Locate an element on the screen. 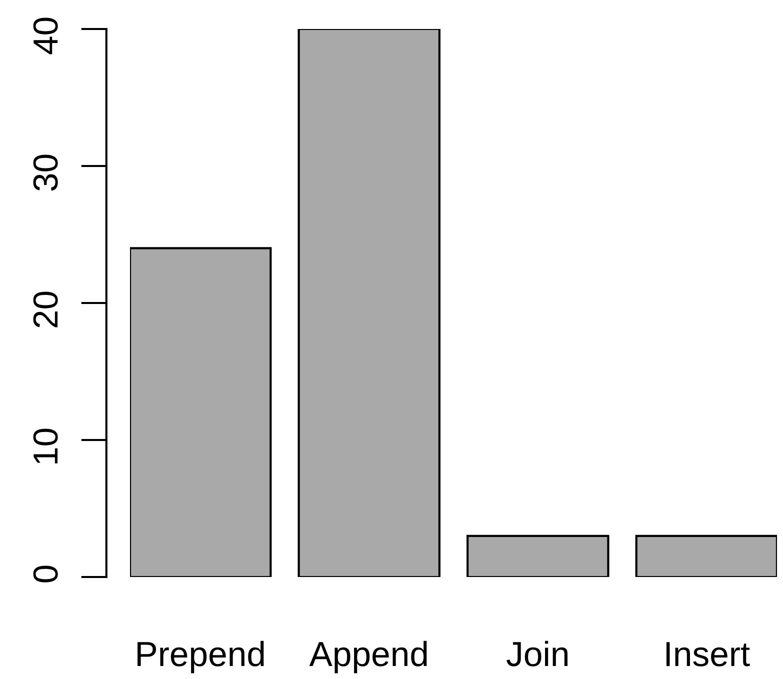 This screenshot has width=783, height=679. y-tick-label: 20 is located at coordinates (45, 310).